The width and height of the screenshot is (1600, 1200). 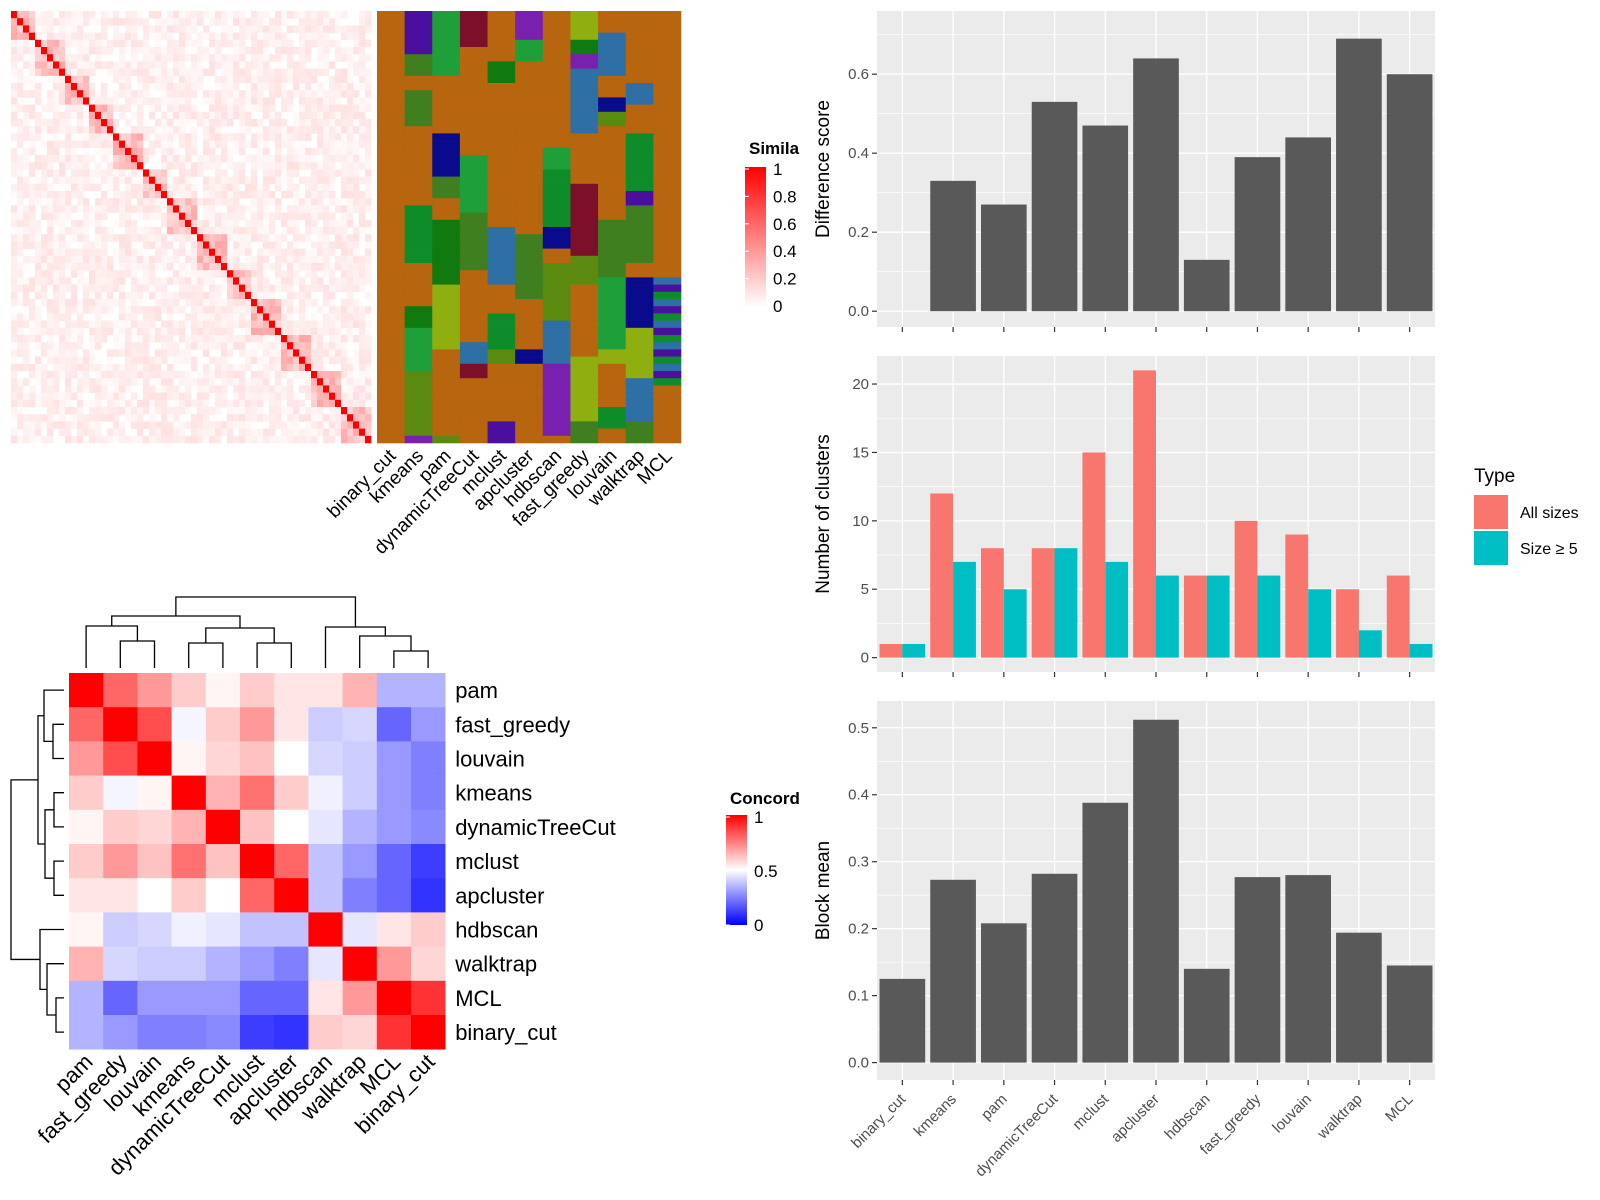 What do you see at coordinates (858, 862) in the screenshot?
I see `y-tick-label: 0.3` at bounding box center [858, 862].